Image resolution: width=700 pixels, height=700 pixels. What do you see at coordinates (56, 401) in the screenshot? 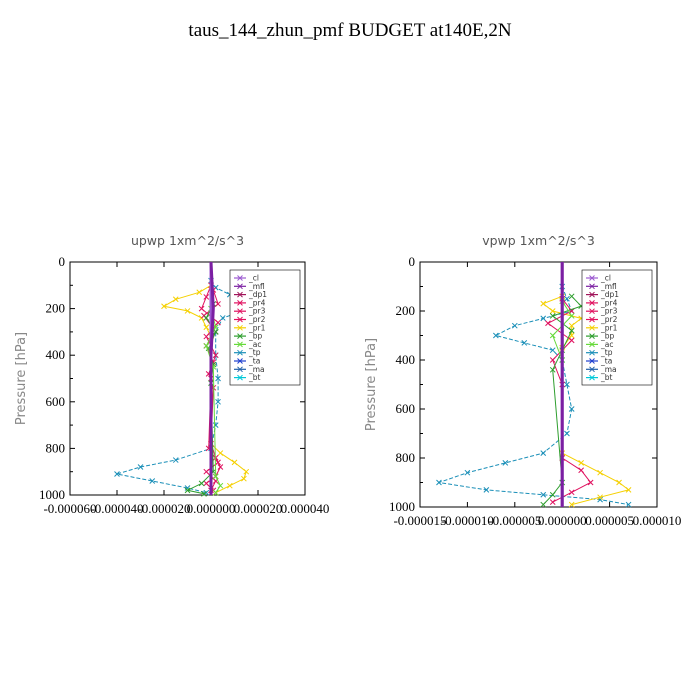
I see `plot1-ytick-label: 600` at bounding box center [56, 401].